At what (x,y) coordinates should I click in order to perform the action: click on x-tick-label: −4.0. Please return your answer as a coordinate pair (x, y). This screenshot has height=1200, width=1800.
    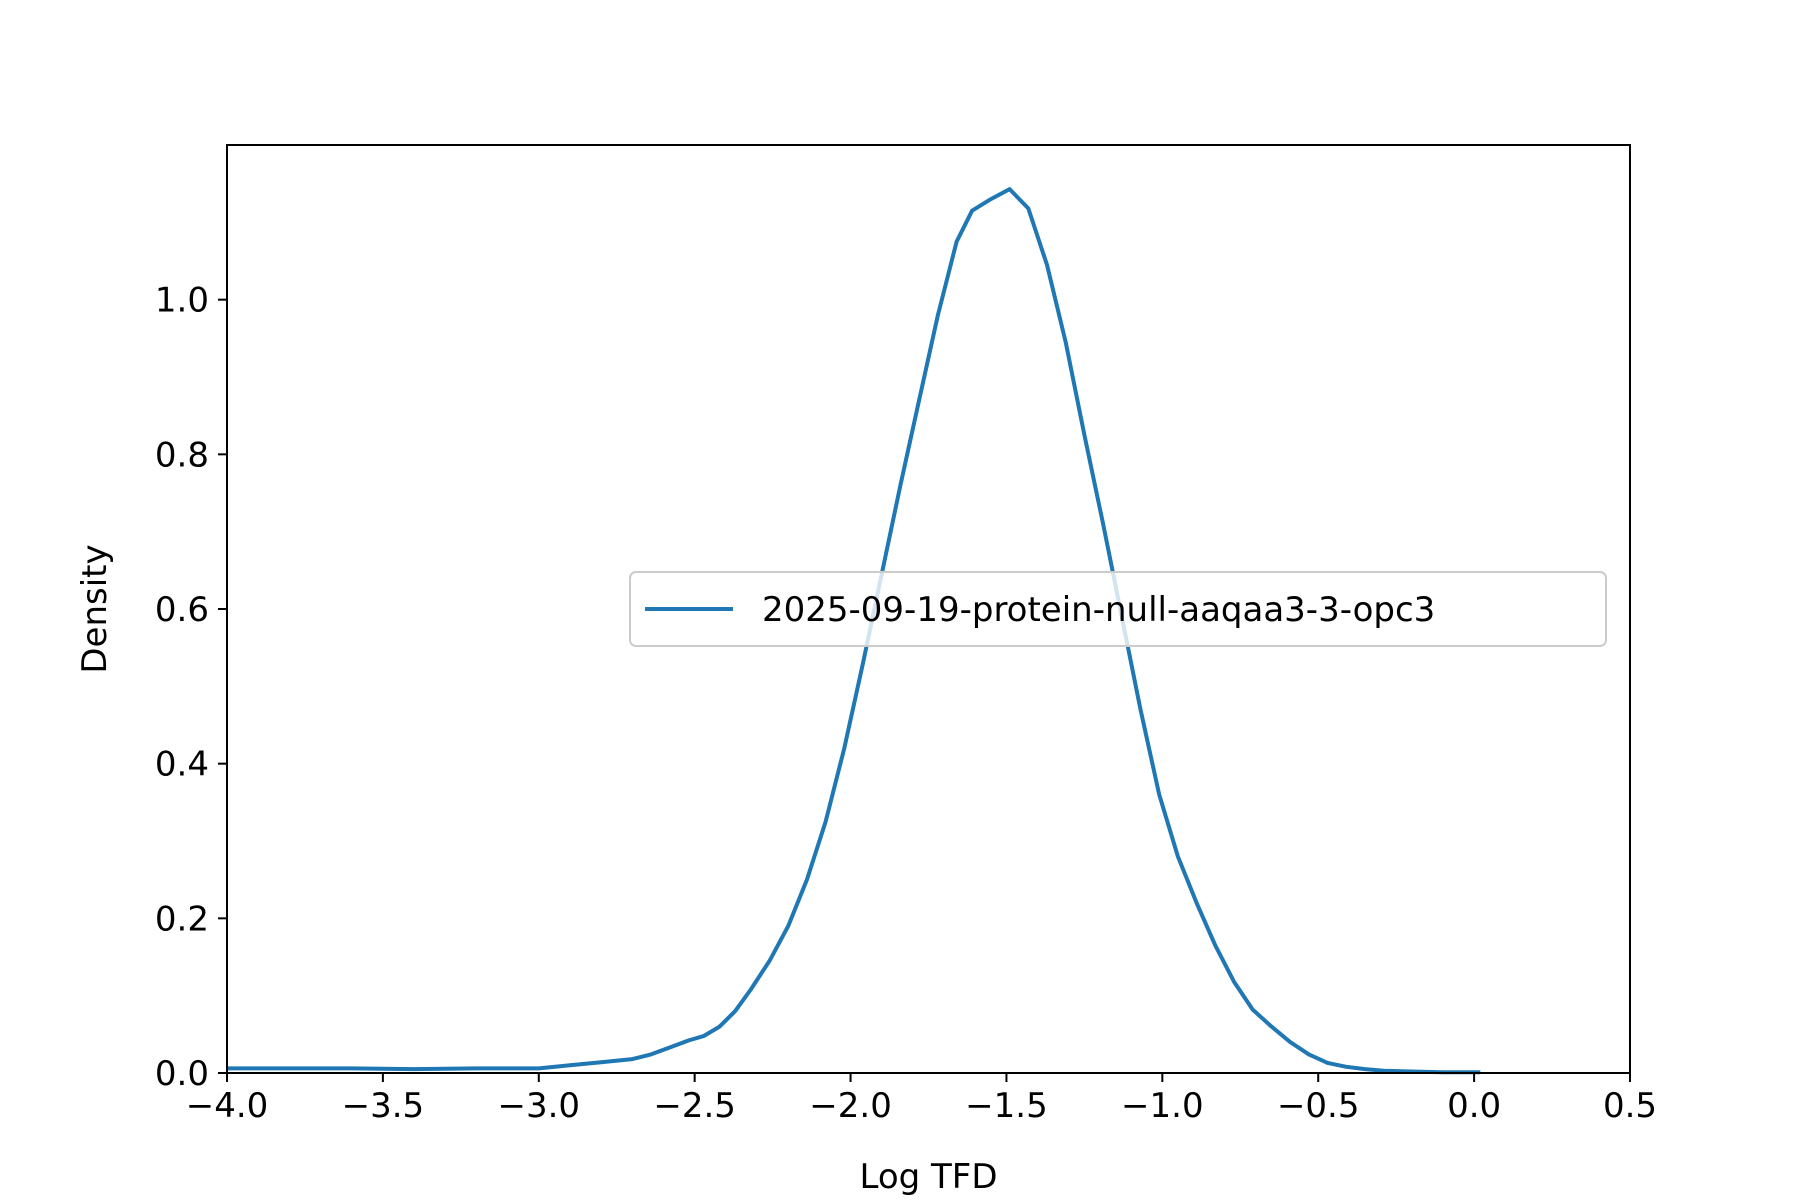
    Looking at the image, I should click on (227, 1106).